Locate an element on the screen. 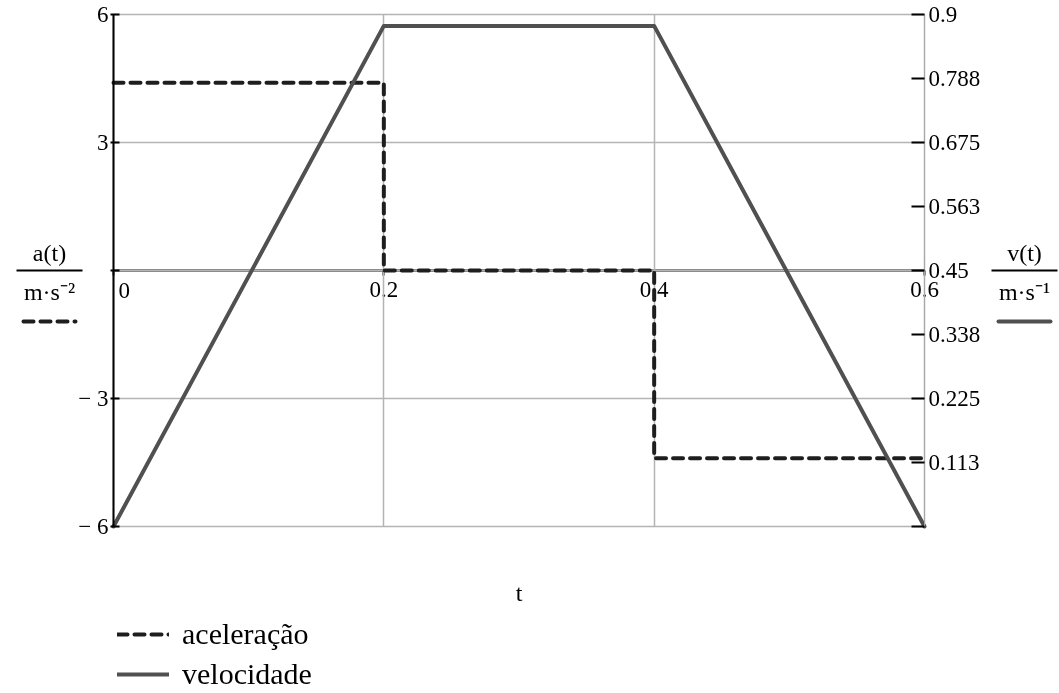 The image size is (1059, 693). x-axis-title: t is located at coordinates (519, 592).